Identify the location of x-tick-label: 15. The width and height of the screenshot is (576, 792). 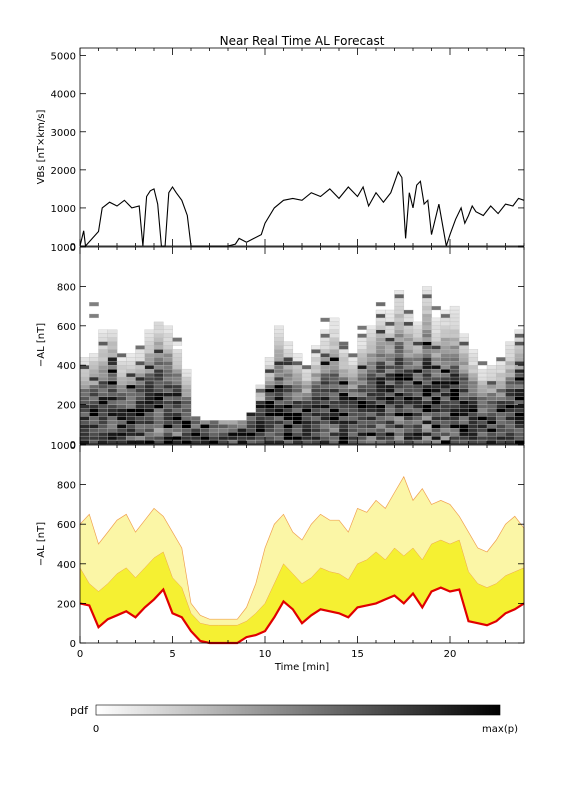
(357, 654).